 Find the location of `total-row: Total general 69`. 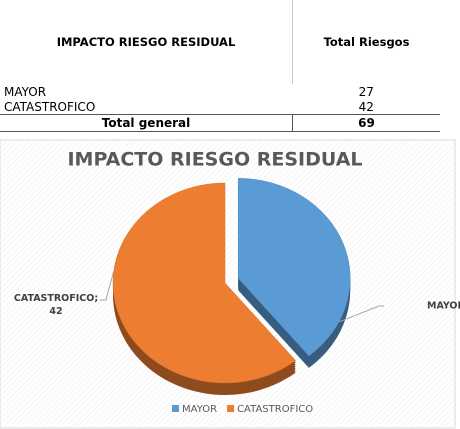

total-row: Total general 69 is located at coordinates (220, 123).